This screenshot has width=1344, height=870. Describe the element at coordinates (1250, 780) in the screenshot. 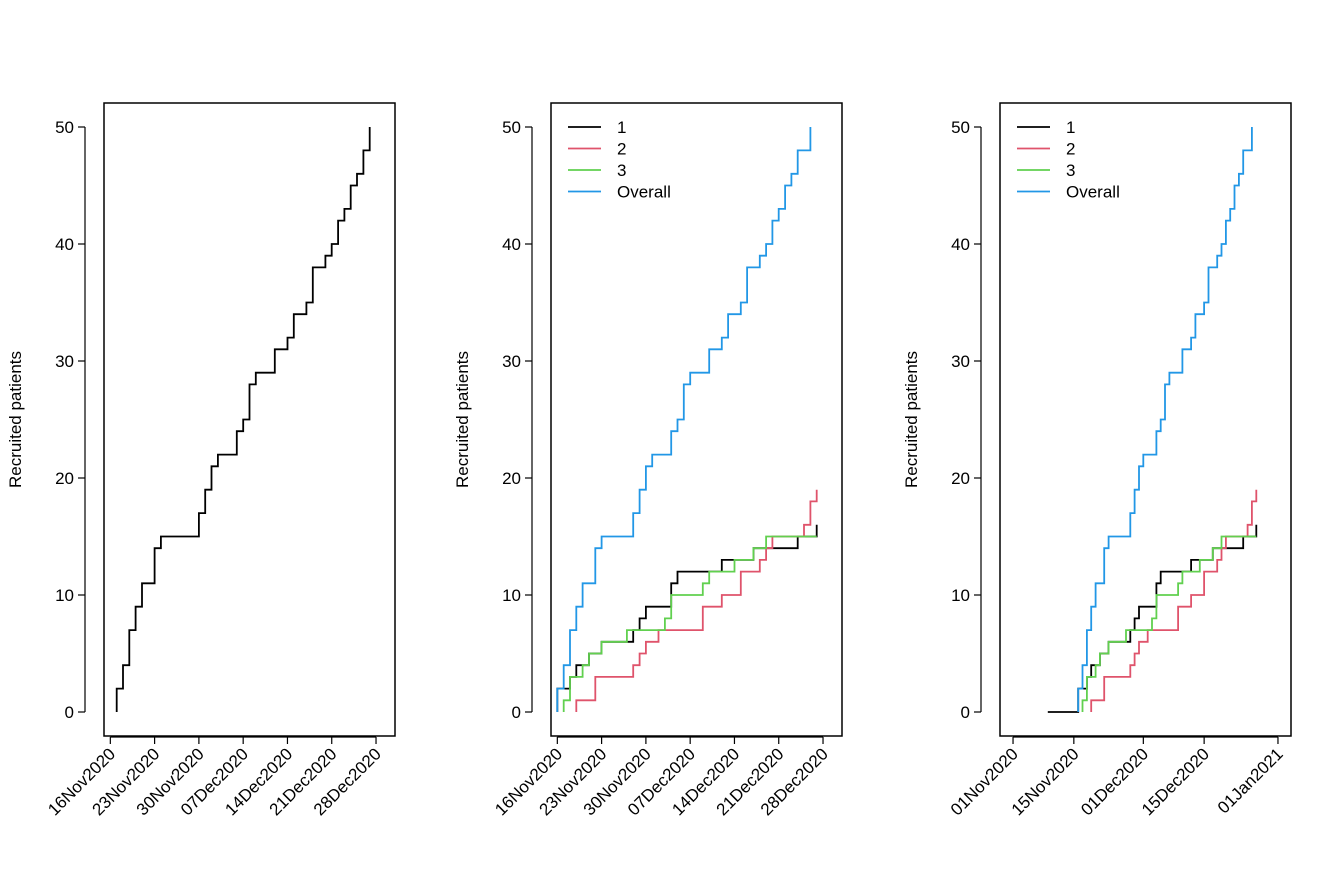

I see `x-tick-label: 01Jan2021` at that location.